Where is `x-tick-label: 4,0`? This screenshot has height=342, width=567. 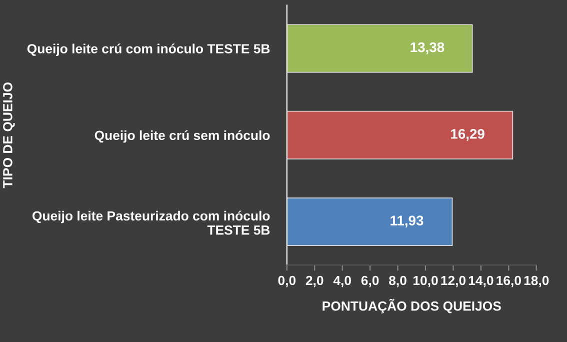
x-tick-label: 4,0 is located at coordinates (342, 282).